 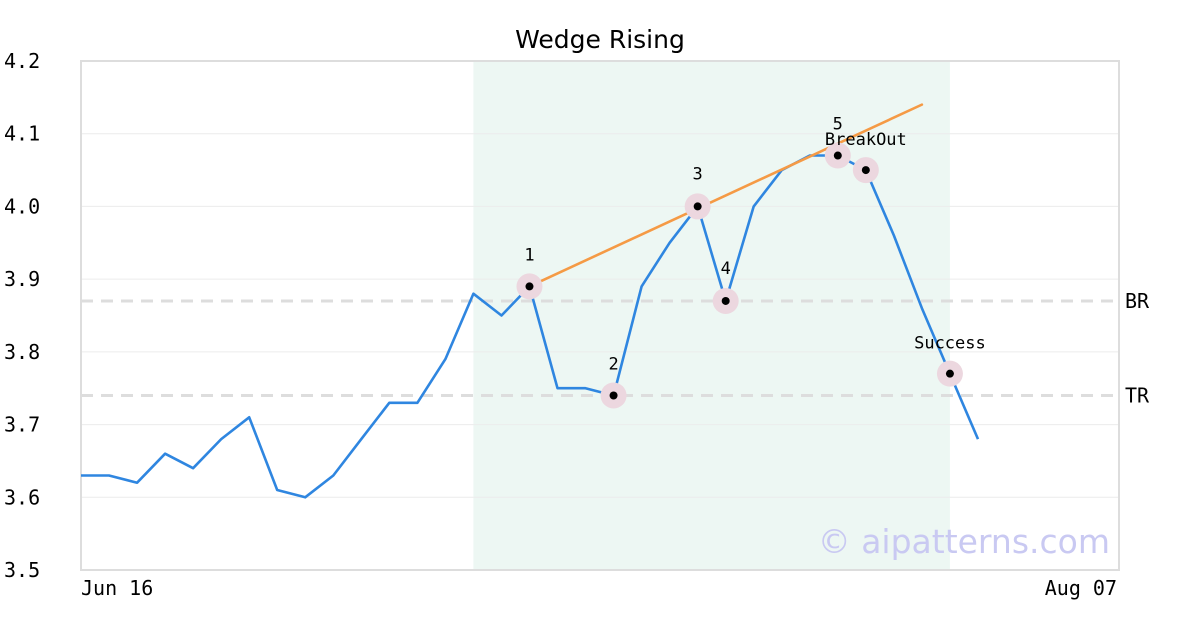 I want to click on marker-label: 3, so click(x=698, y=174).